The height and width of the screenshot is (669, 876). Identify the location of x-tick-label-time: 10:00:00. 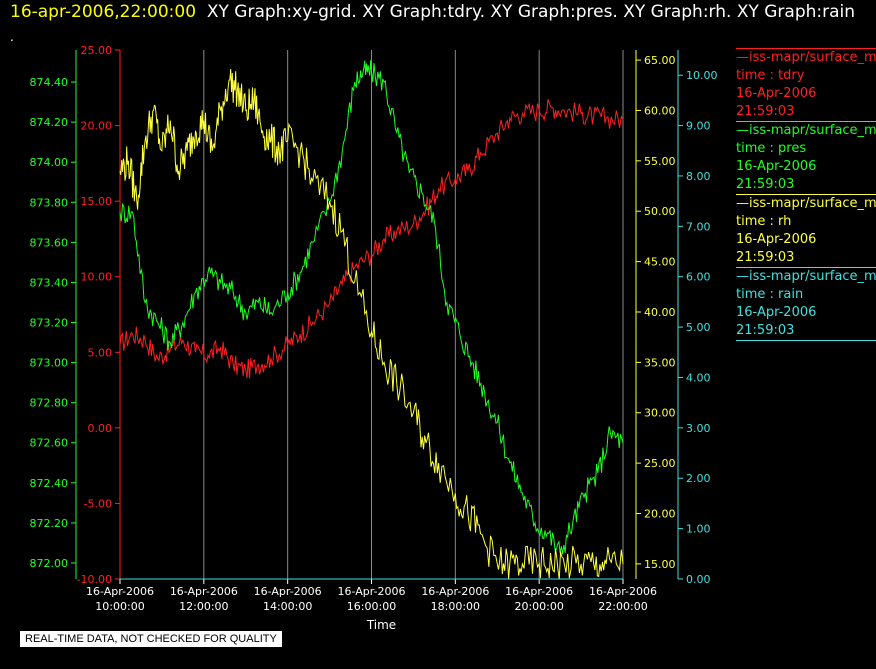
(119, 606).